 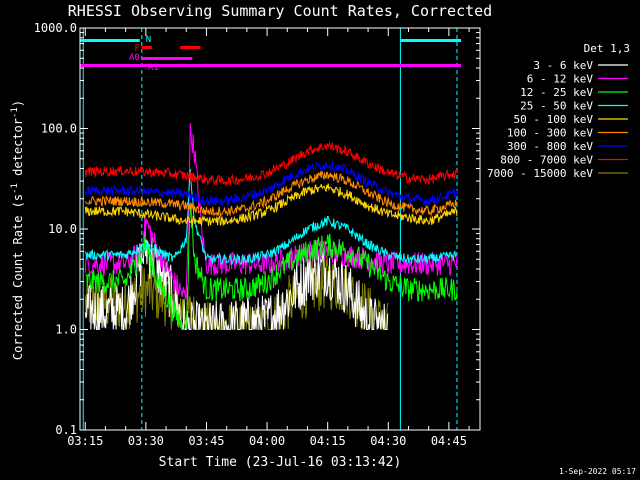 I want to click on x-tick-label: 04:30, so click(x=388, y=441).